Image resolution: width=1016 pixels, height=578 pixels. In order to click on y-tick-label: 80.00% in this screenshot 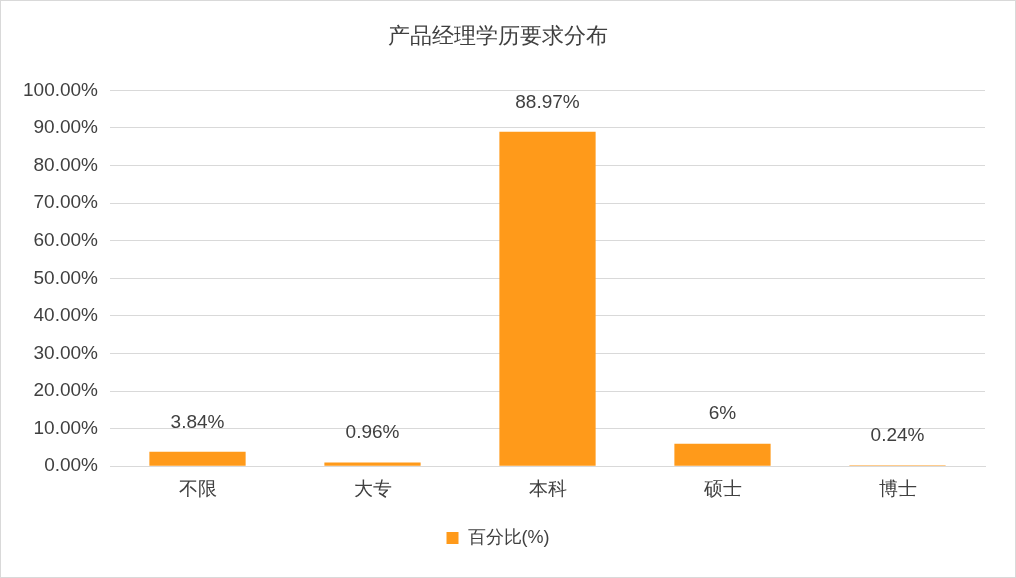, I will do `click(66, 164)`.